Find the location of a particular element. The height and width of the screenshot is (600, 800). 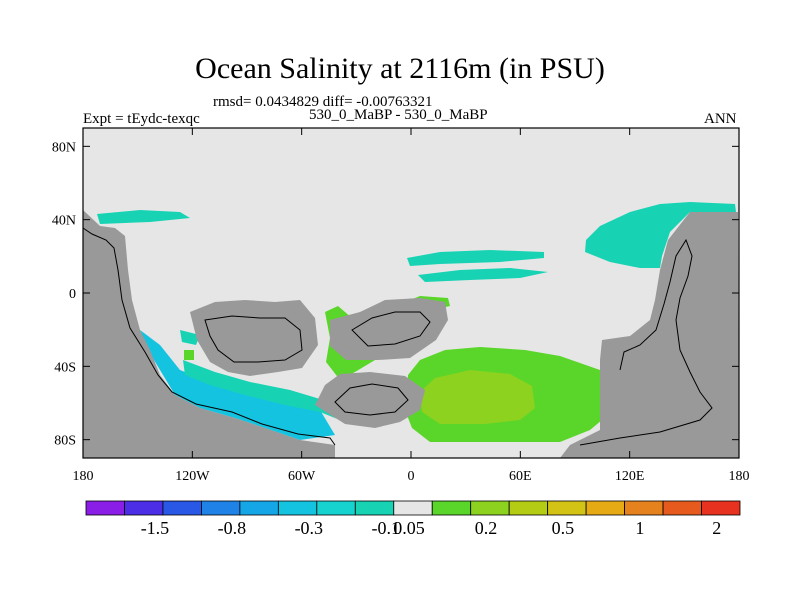

x-tick-label: 60W is located at coordinates (302, 476).